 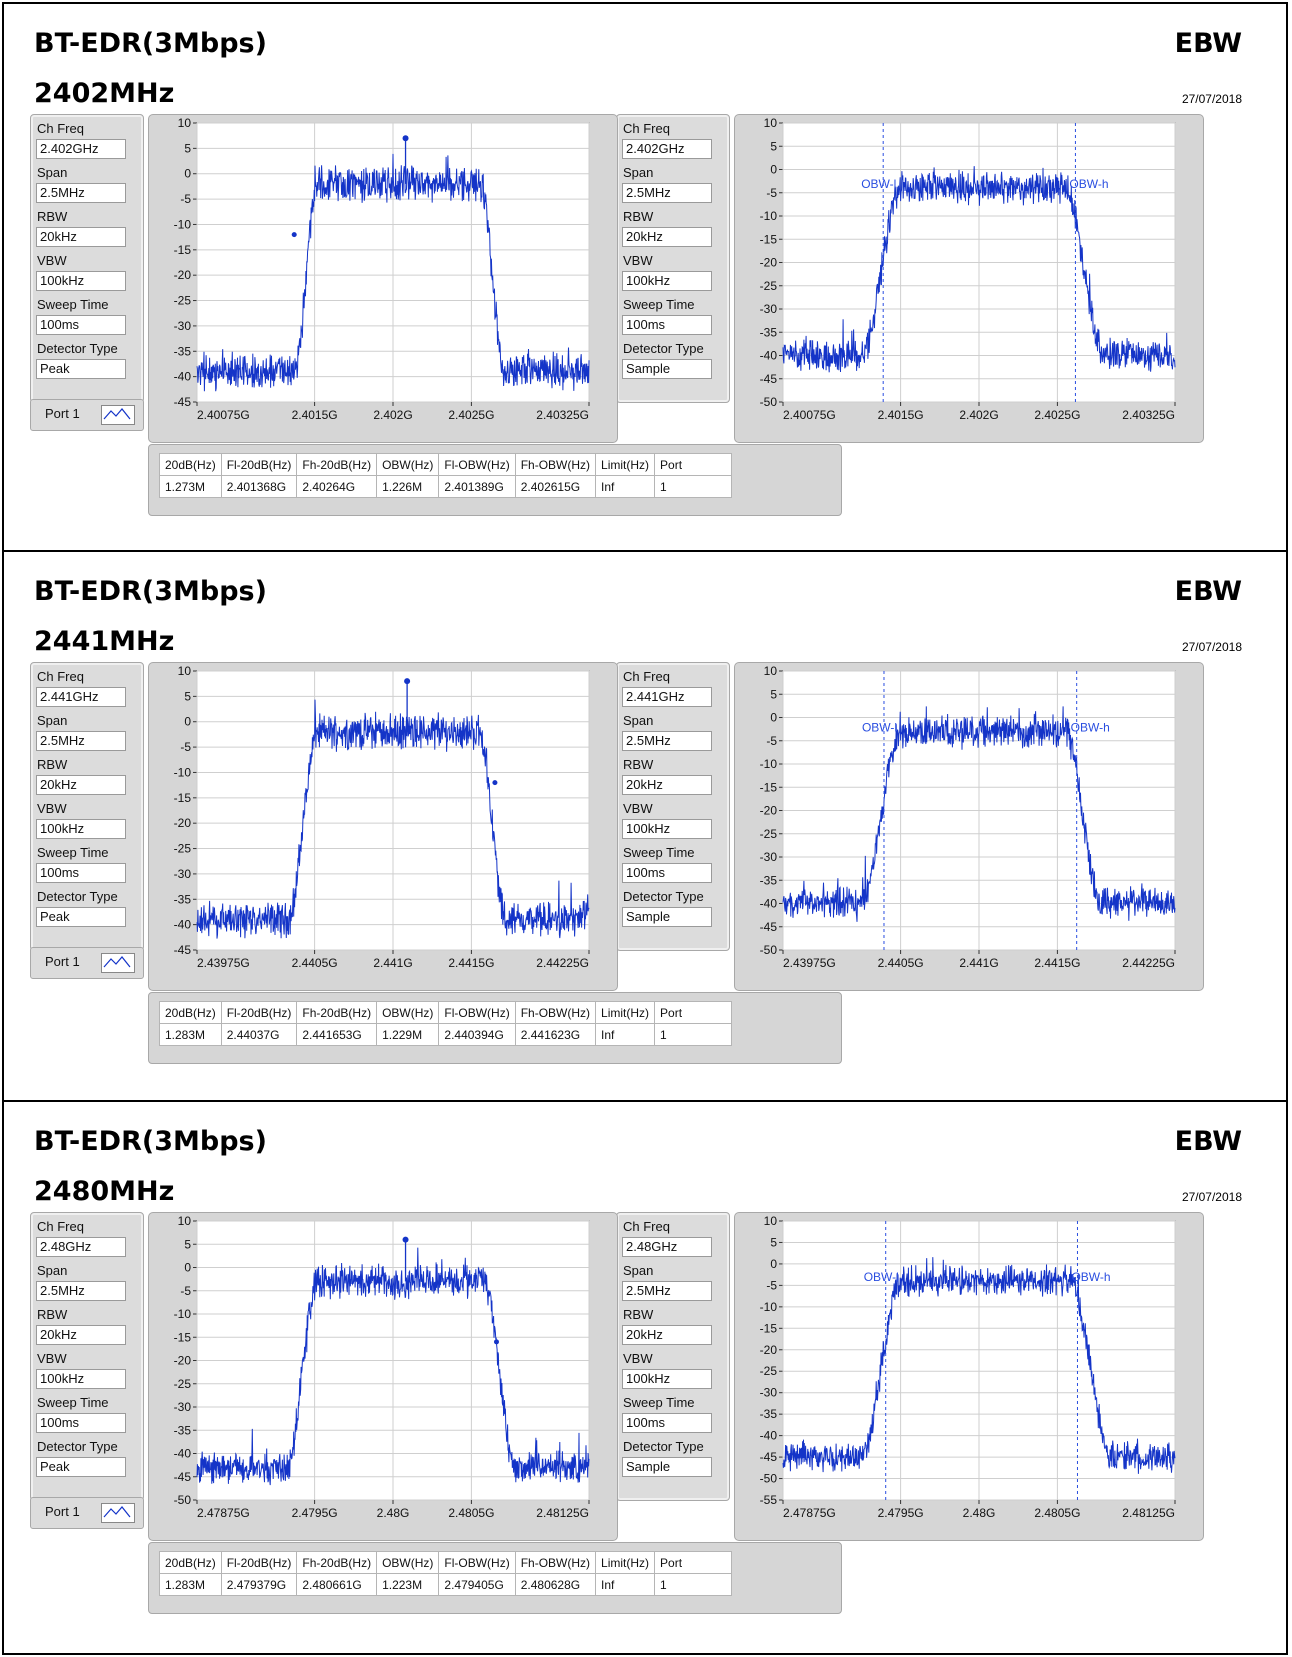 I want to click on table-cell: 2.441653G, so click(x=337, y=1034).